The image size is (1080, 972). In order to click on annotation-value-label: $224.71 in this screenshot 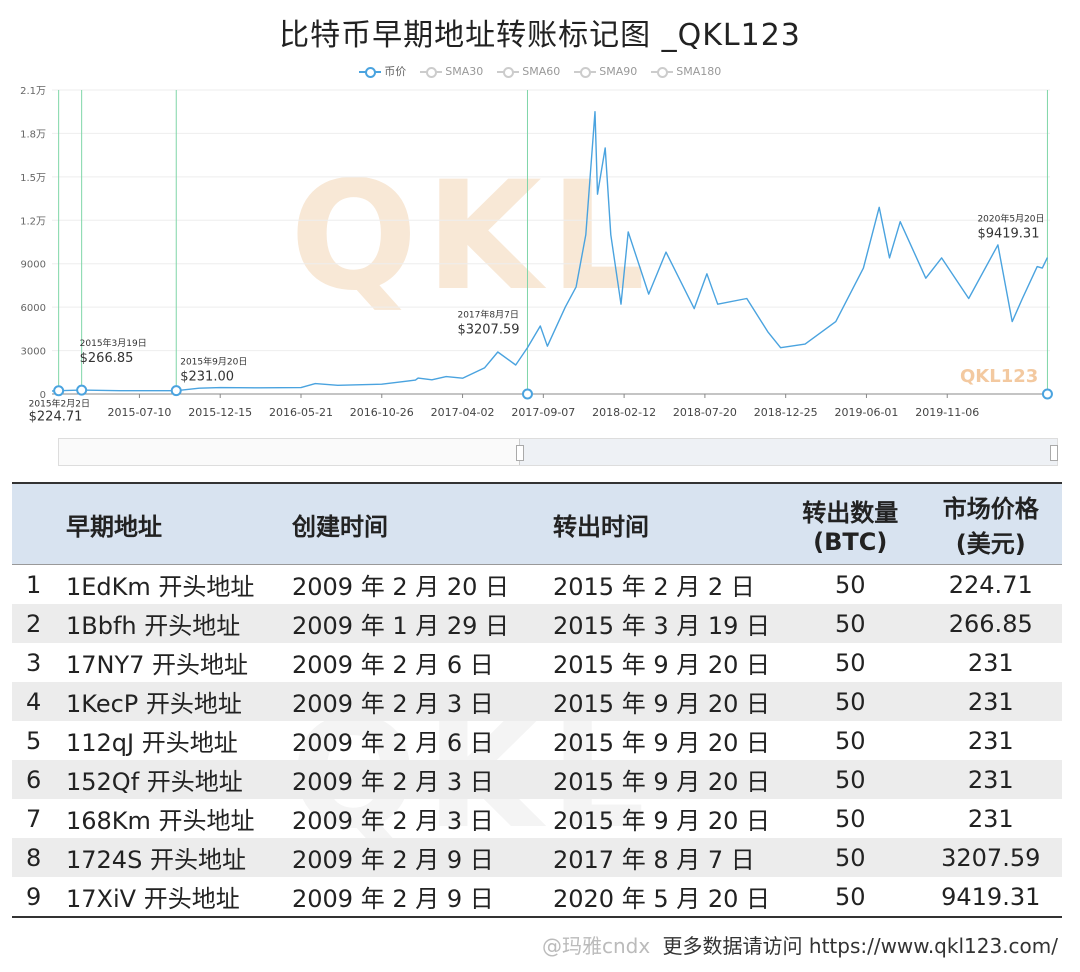, I will do `click(56, 417)`.